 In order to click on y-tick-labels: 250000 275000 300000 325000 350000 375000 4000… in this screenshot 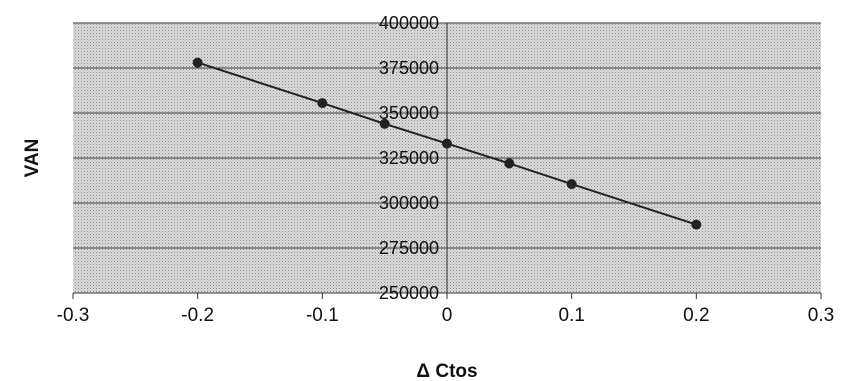, I will do `click(409, 158)`.